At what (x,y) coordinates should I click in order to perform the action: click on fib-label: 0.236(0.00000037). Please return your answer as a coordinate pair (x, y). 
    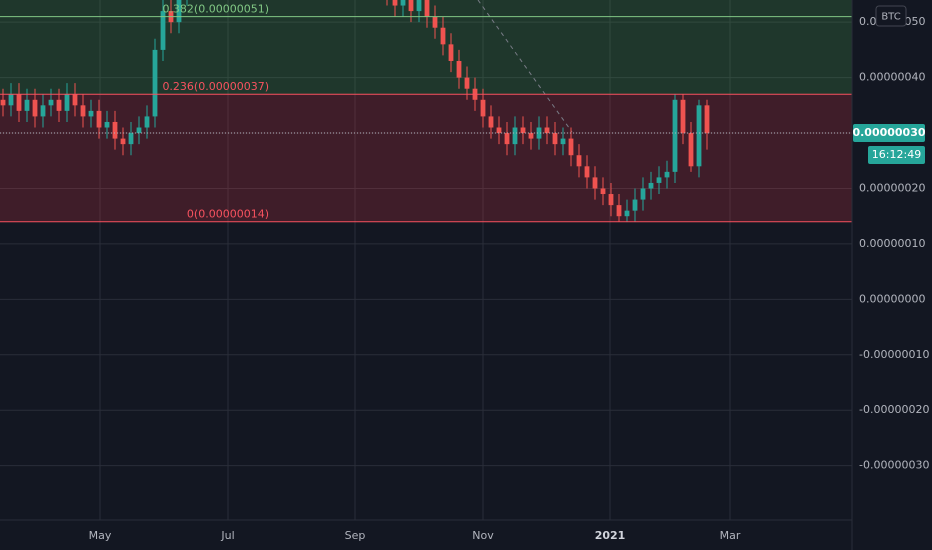
    Looking at the image, I should click on (215, 86).